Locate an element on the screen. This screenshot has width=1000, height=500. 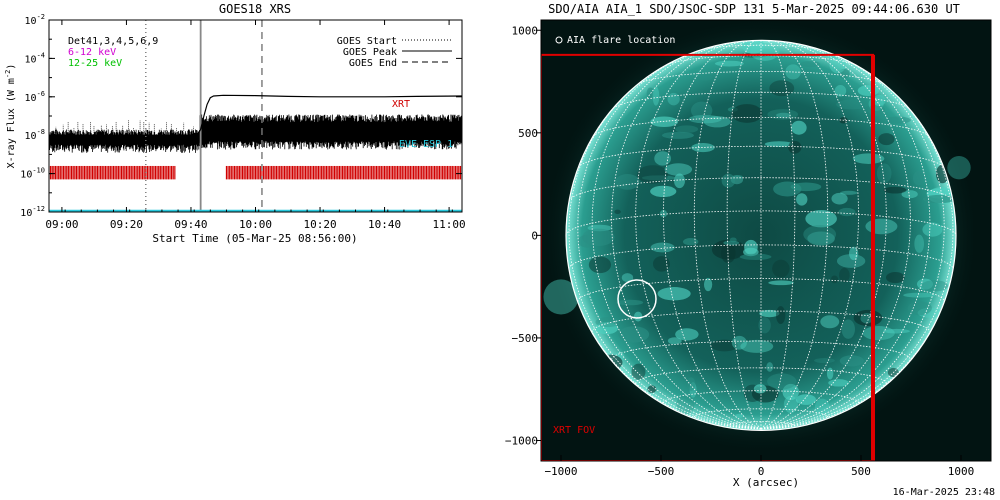
legend-goes-start-label: GOES Start is located at coordinates (367, 41).